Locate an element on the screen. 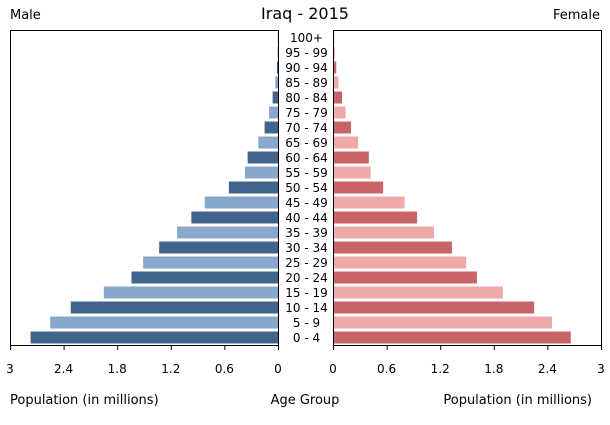 The image size is (610, 425). age-group-label: 65 - 69 is located at coordinates (306, 143).